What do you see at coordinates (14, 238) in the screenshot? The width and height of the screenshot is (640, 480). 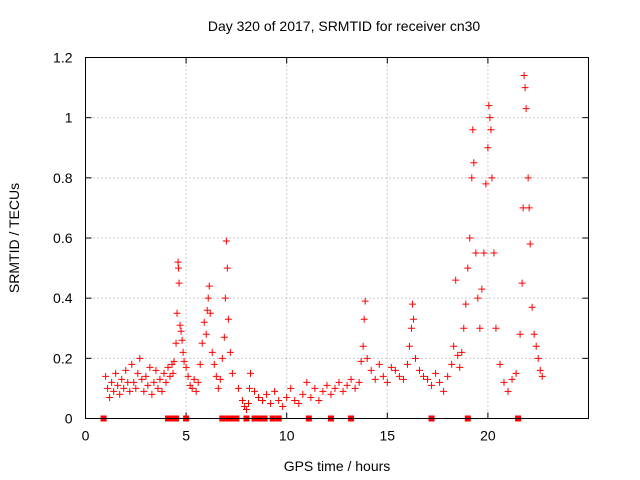 I see `y-axis-label: SRMTID / TECUs` at bounding box center [14, 238].